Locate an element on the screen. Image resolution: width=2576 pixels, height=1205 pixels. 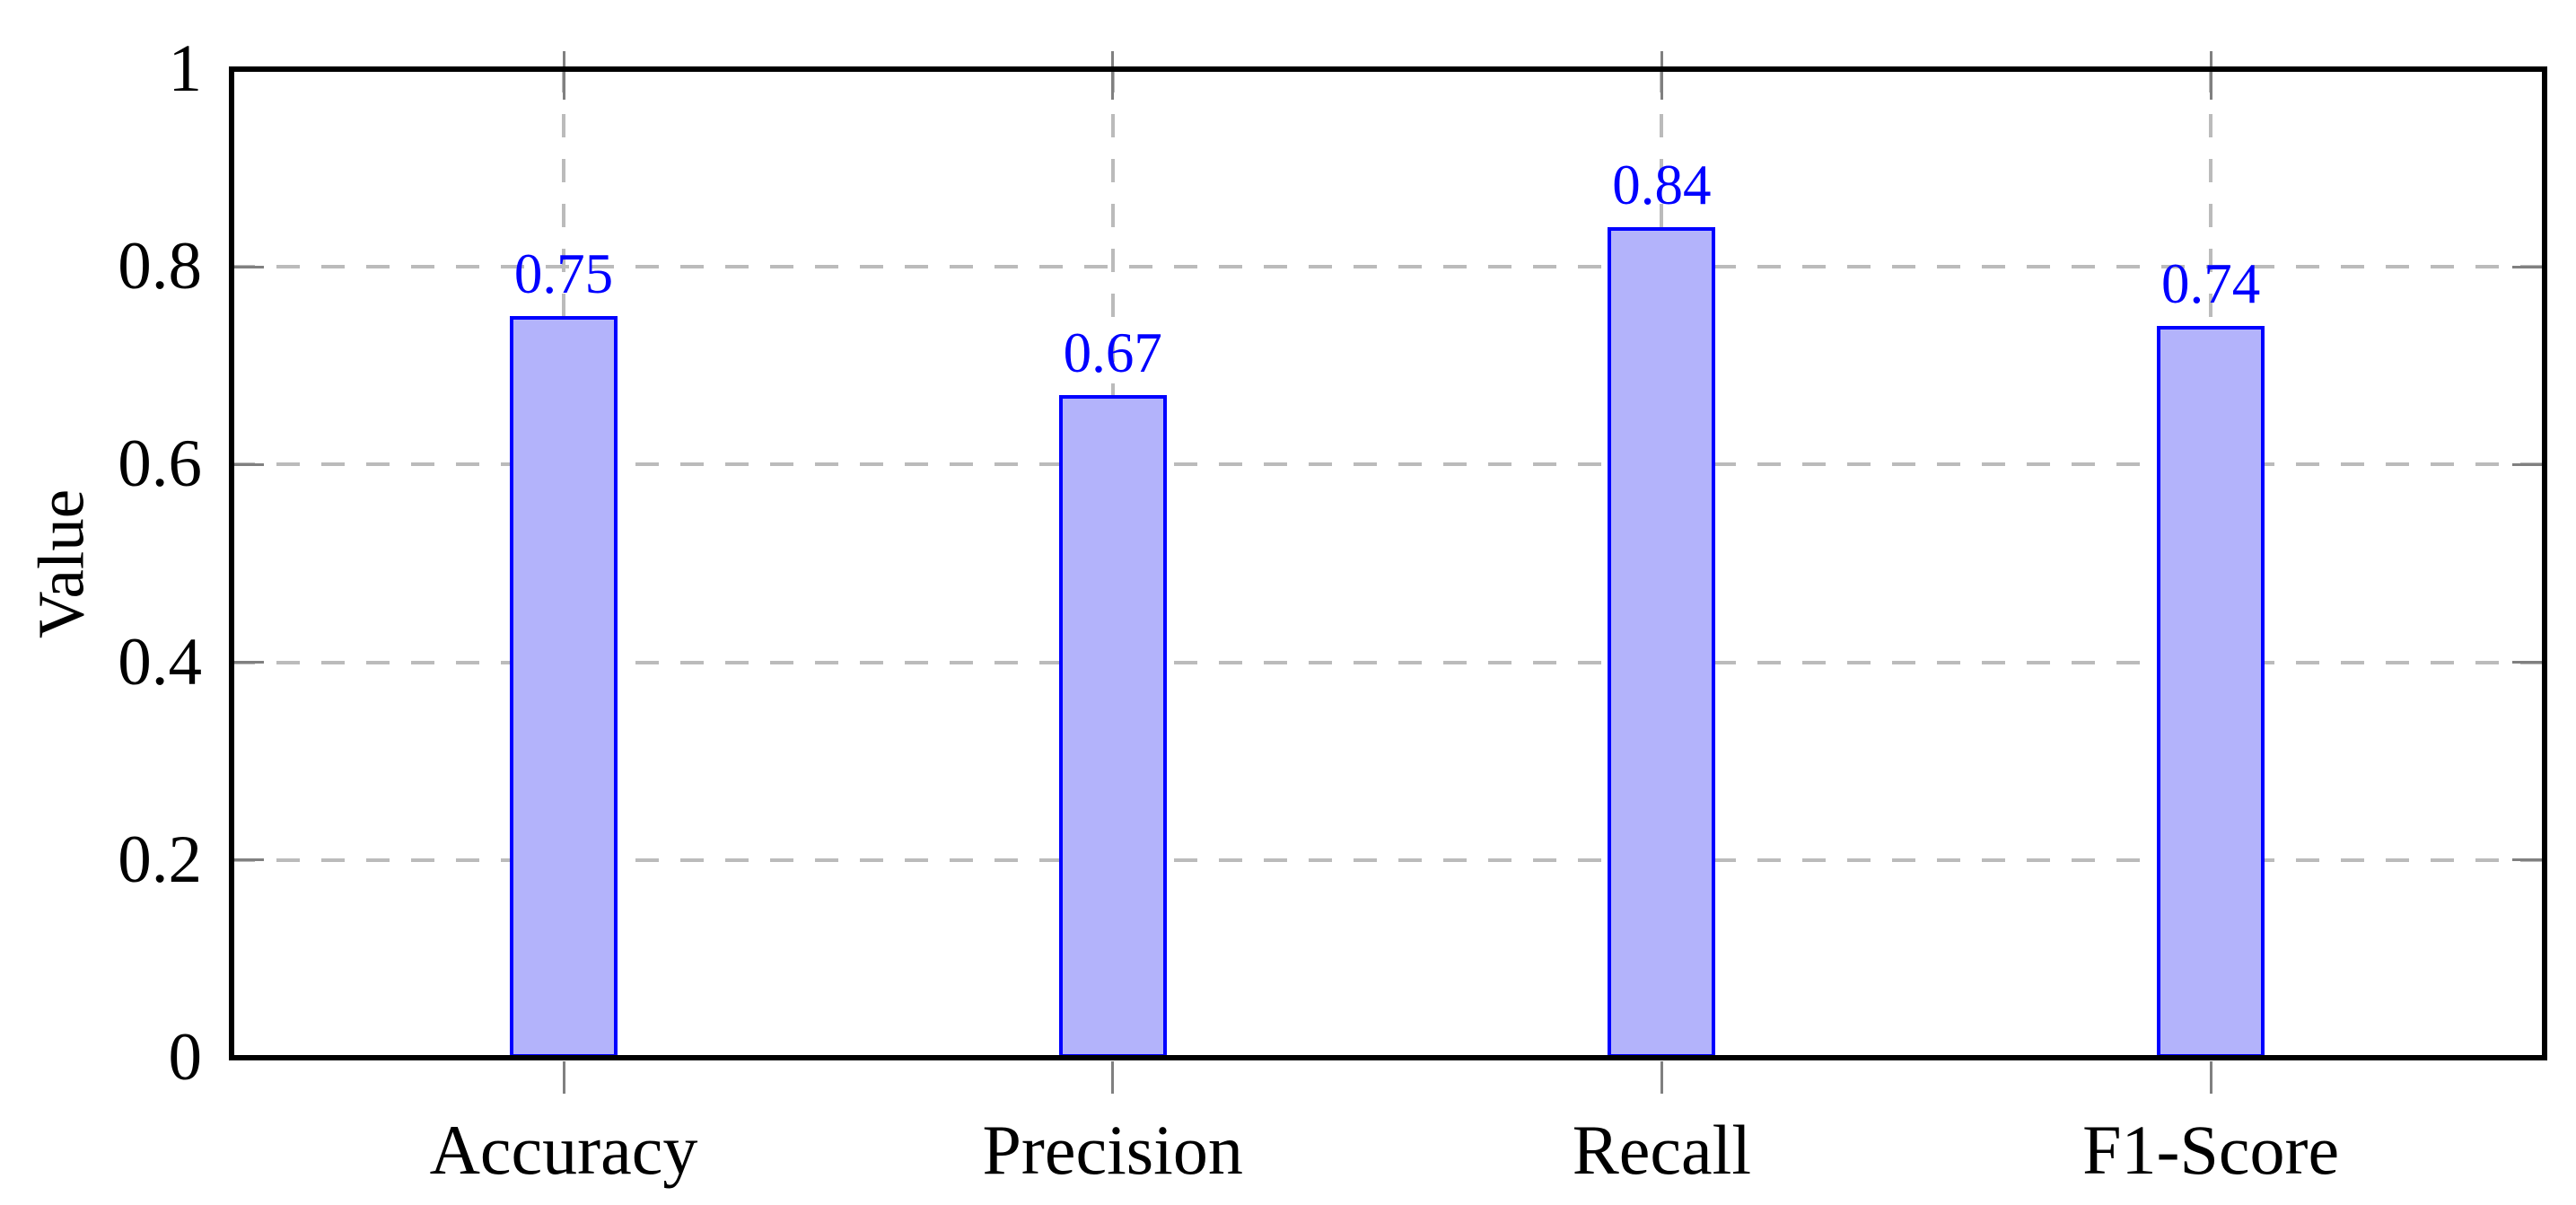
y-tick-label: 0.2 is located at coordinates (160, 859).